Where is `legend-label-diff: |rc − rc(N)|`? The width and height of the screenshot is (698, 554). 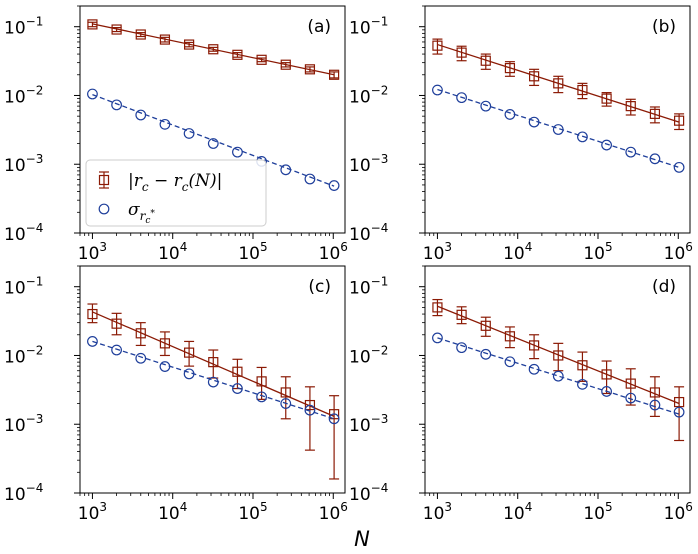 legend-label-diff: |rc − rc(N)| is located at coordinates (175, 182).